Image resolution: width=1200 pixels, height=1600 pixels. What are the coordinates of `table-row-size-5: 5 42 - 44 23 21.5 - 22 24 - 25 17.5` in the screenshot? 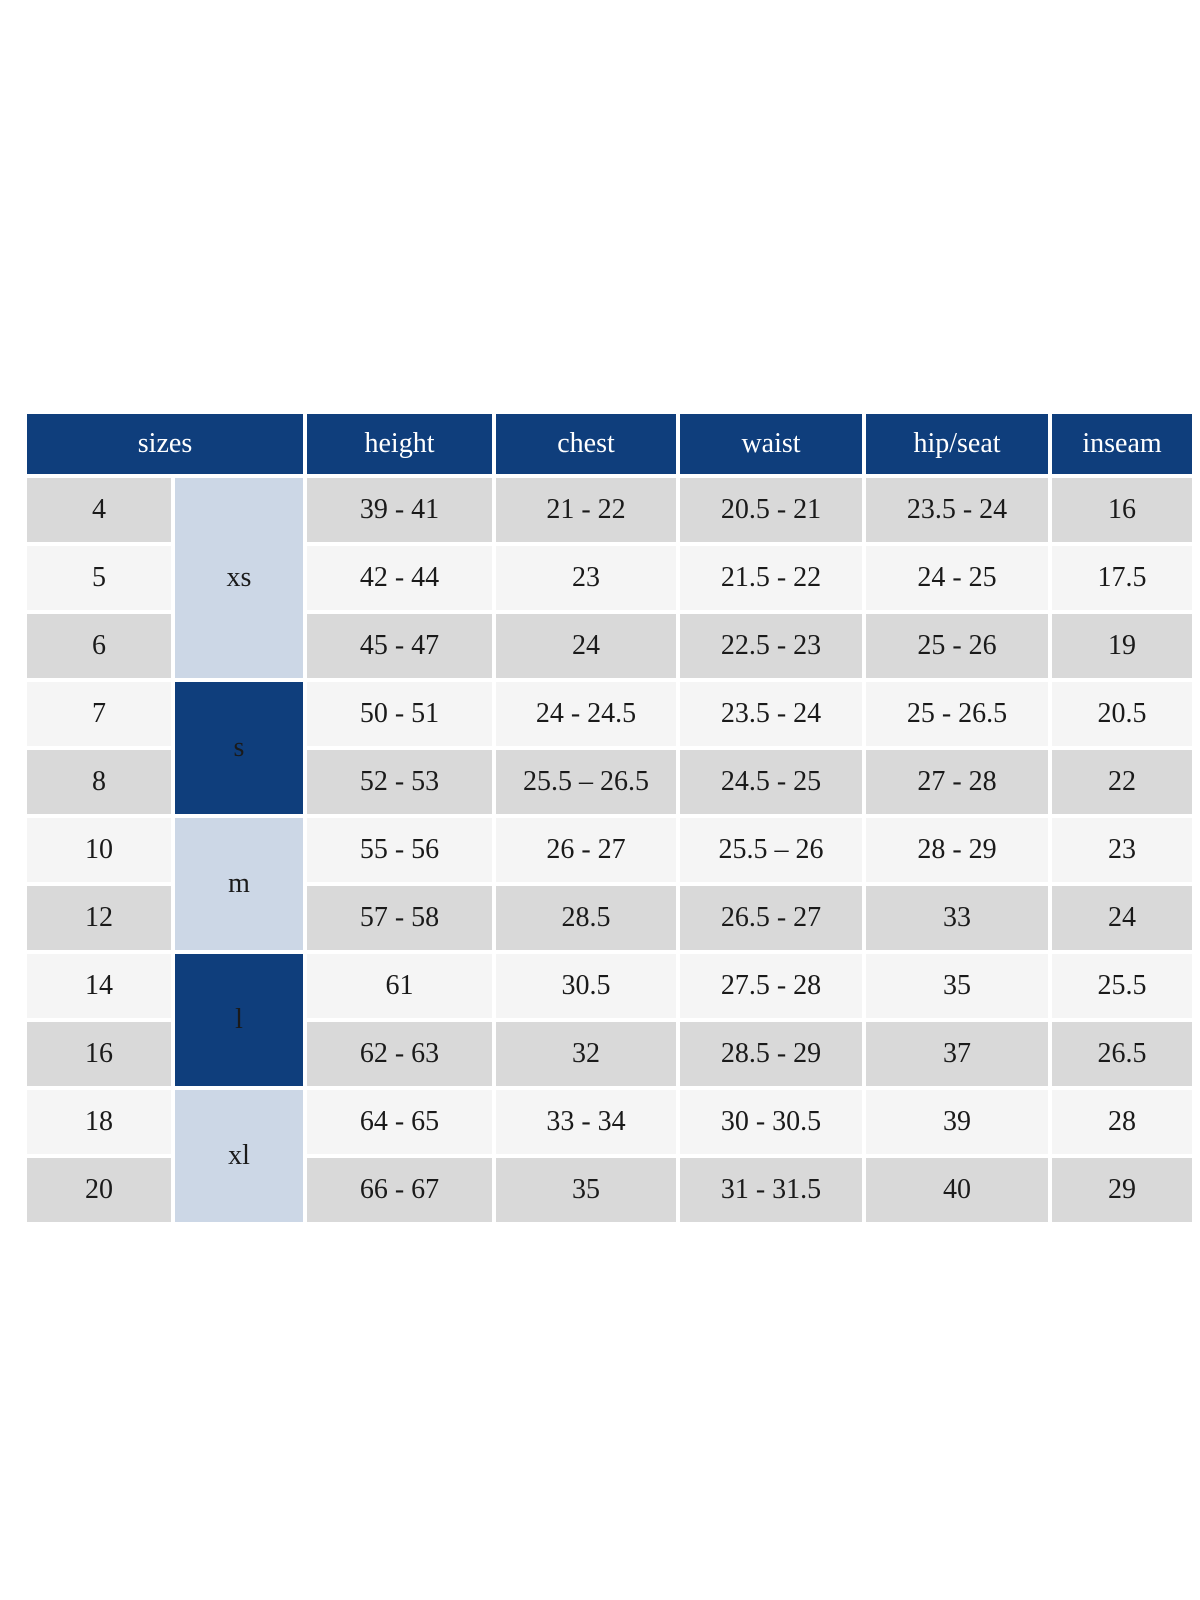 It's located at (609, 578).